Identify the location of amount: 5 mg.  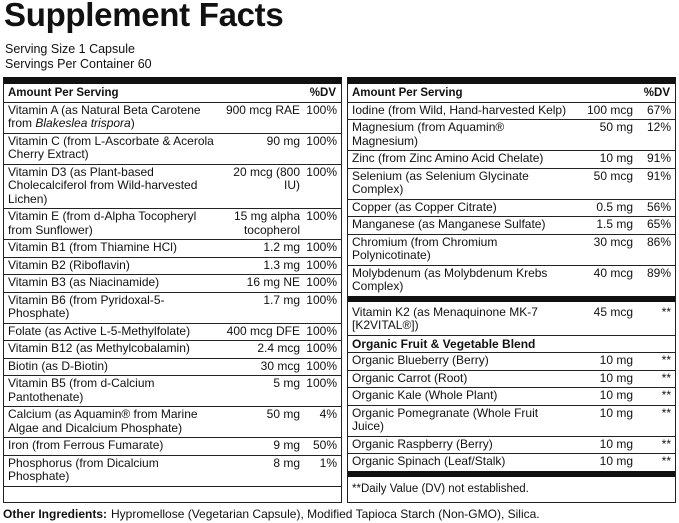
(286, 383).